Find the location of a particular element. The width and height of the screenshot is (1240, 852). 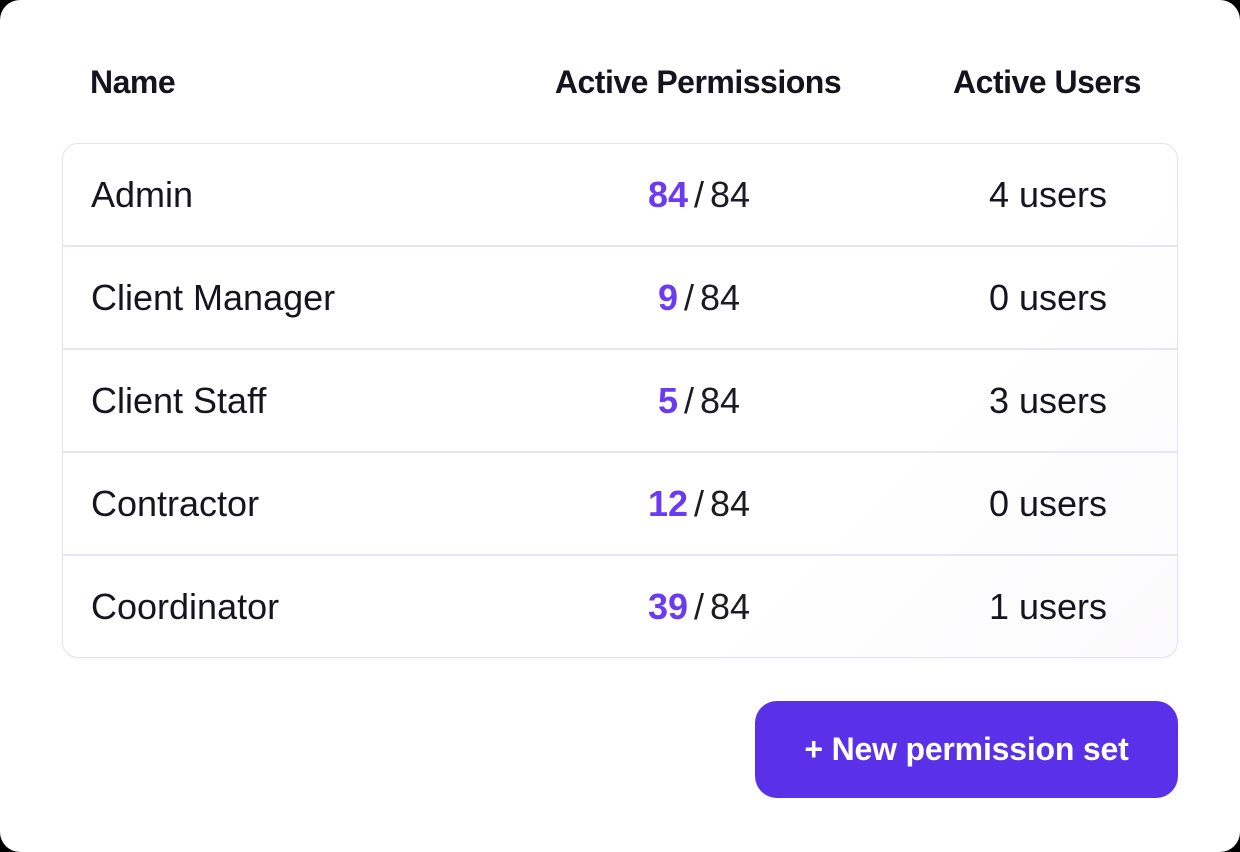

active-count: 12 is located at coordinates (667, 503).